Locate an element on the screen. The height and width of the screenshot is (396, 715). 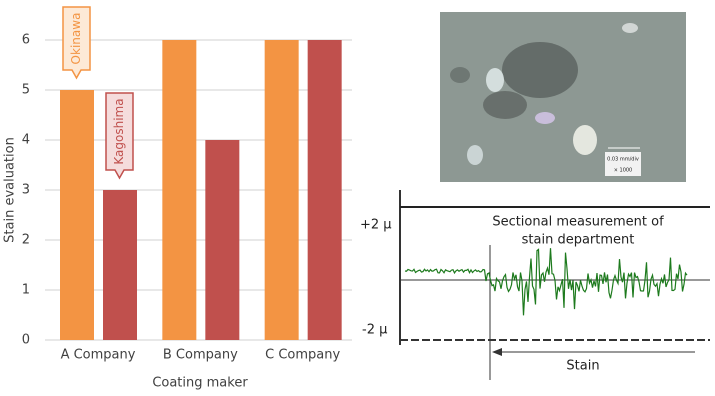
y-tick-label: 0 is located at coordinates (26, 340).